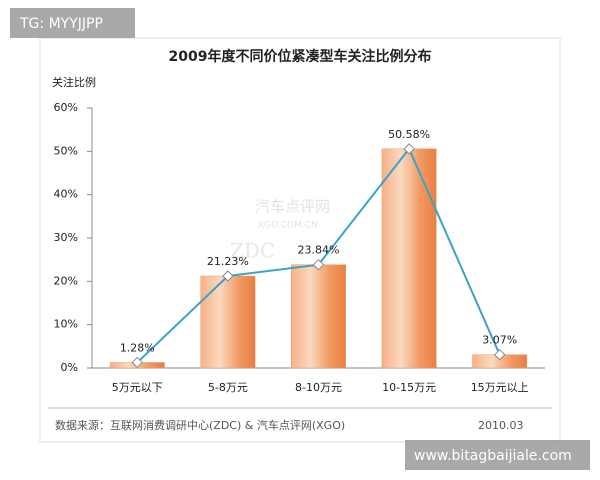  I want to click on chart-title: 2009年度不同价位紧凑型车关注比例分布, so click(300, 56).